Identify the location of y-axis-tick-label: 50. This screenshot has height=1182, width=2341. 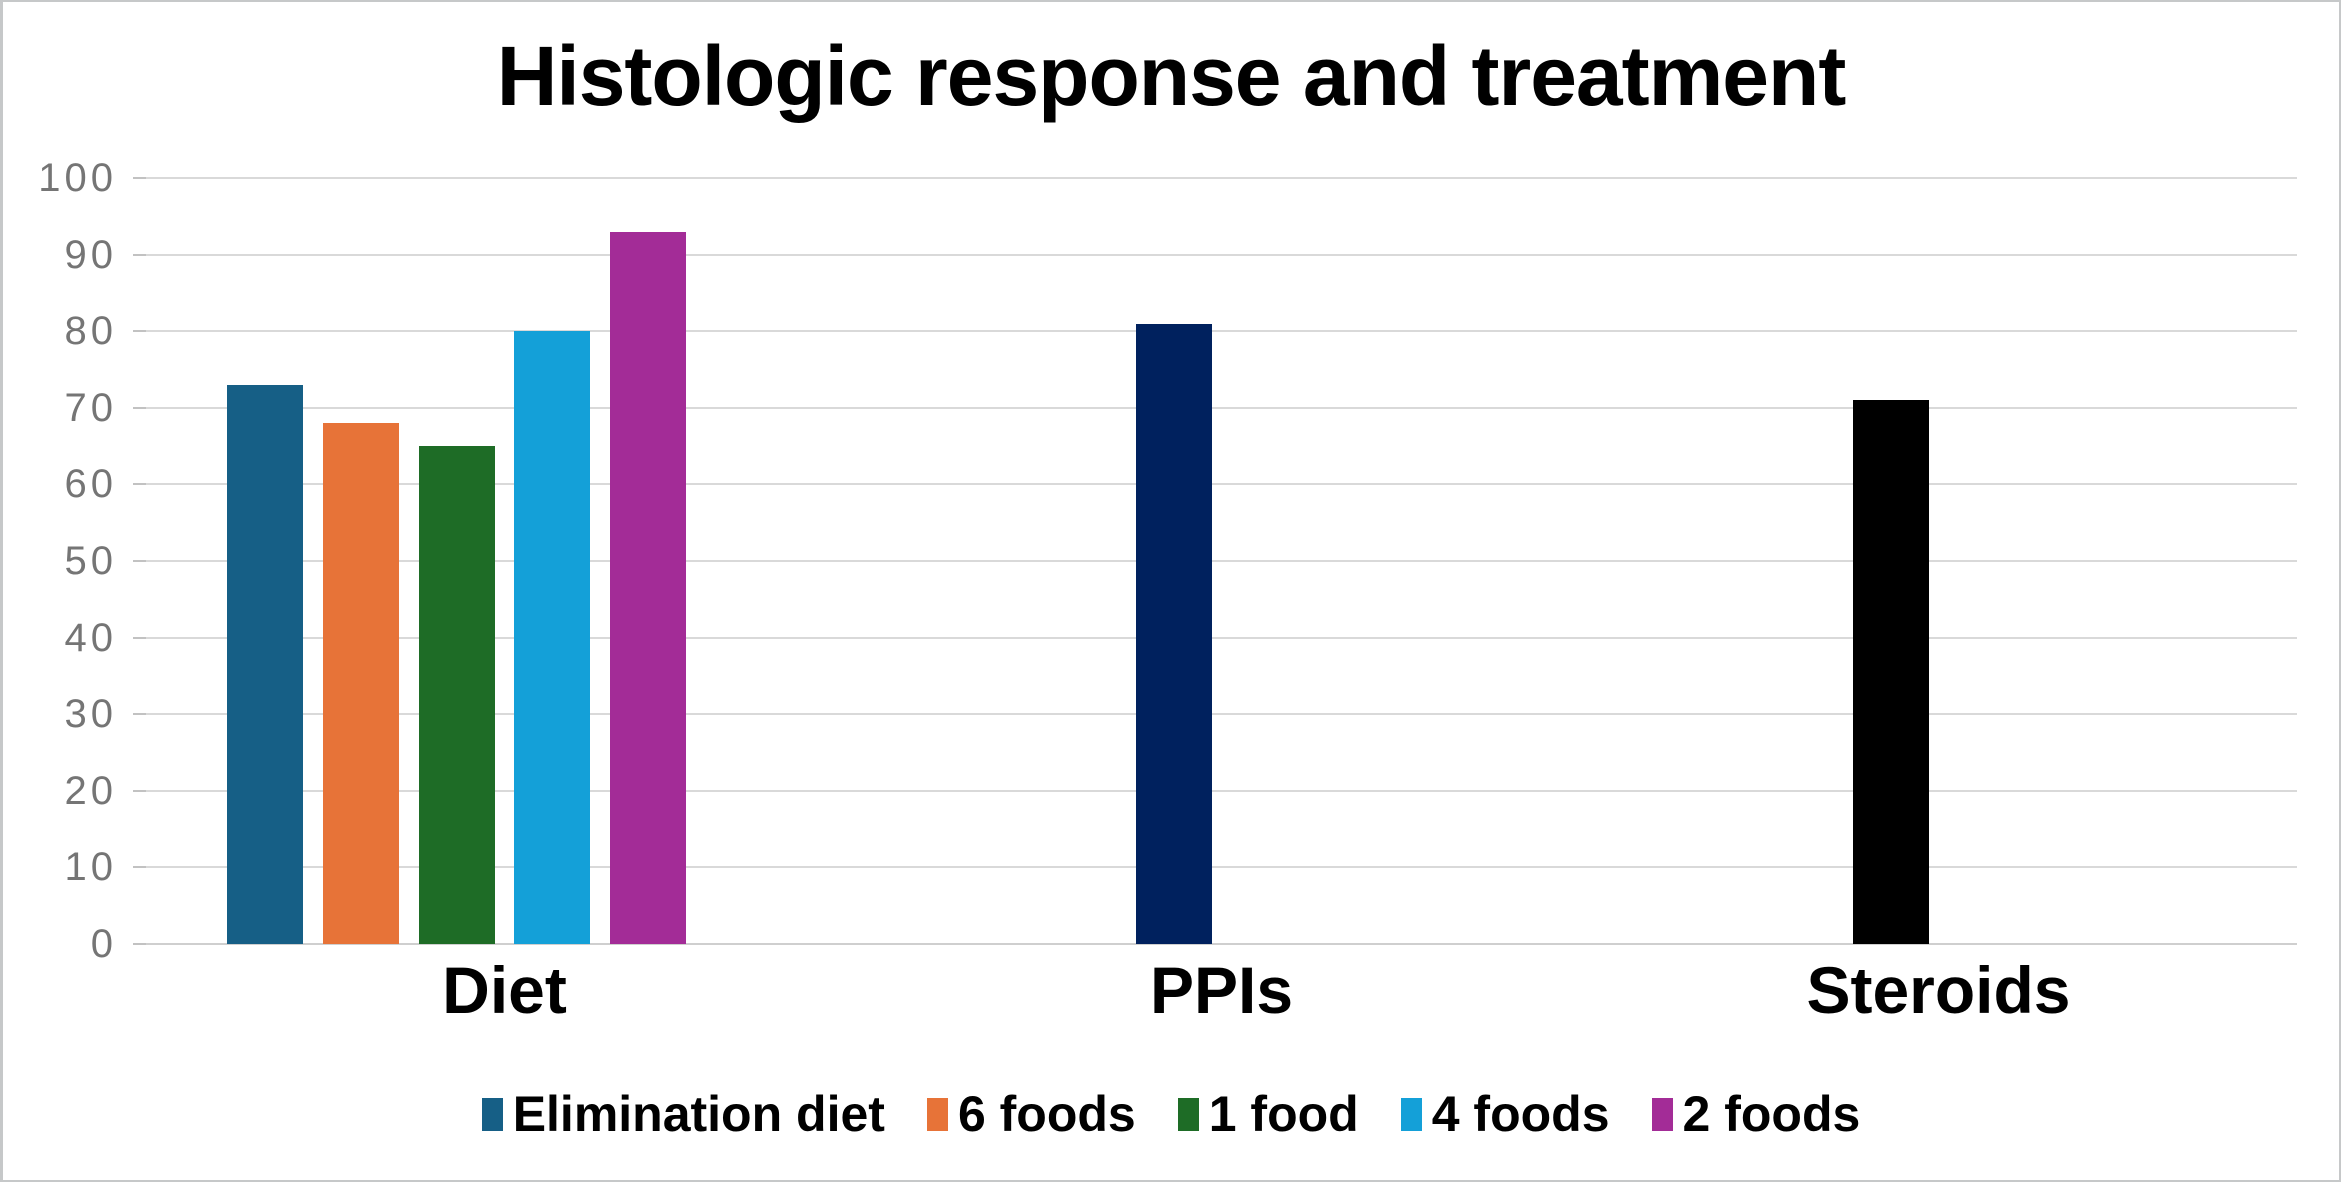
(90, 561).